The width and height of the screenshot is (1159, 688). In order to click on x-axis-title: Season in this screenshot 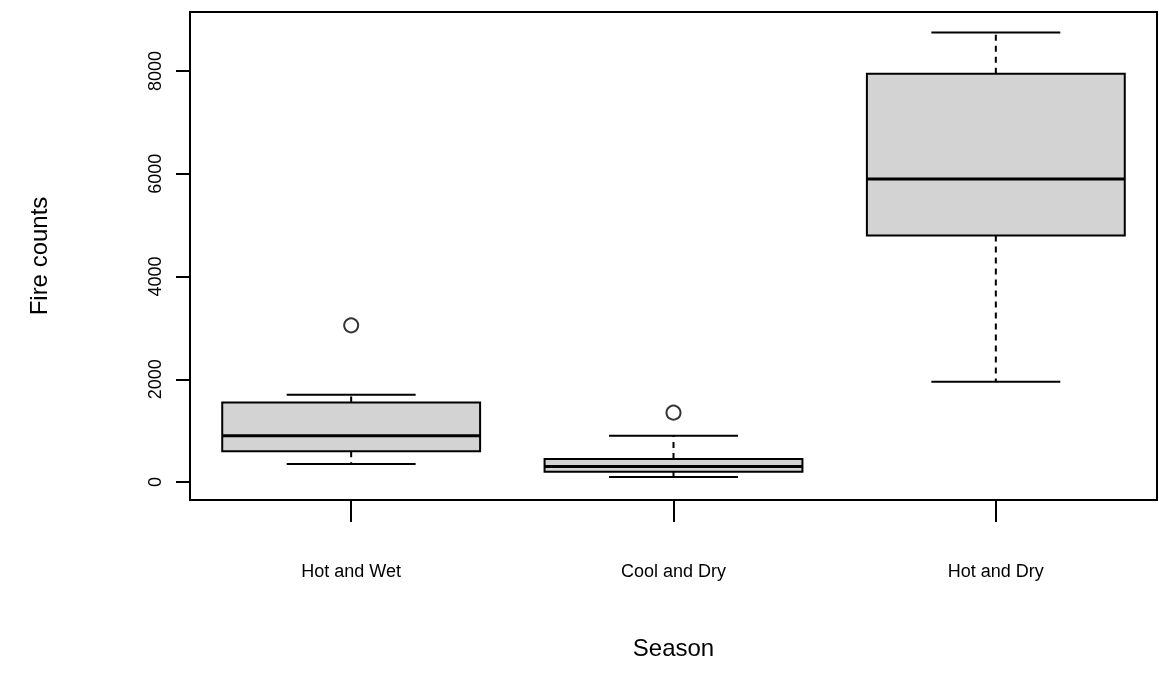, I will do `click(673, 647)`.